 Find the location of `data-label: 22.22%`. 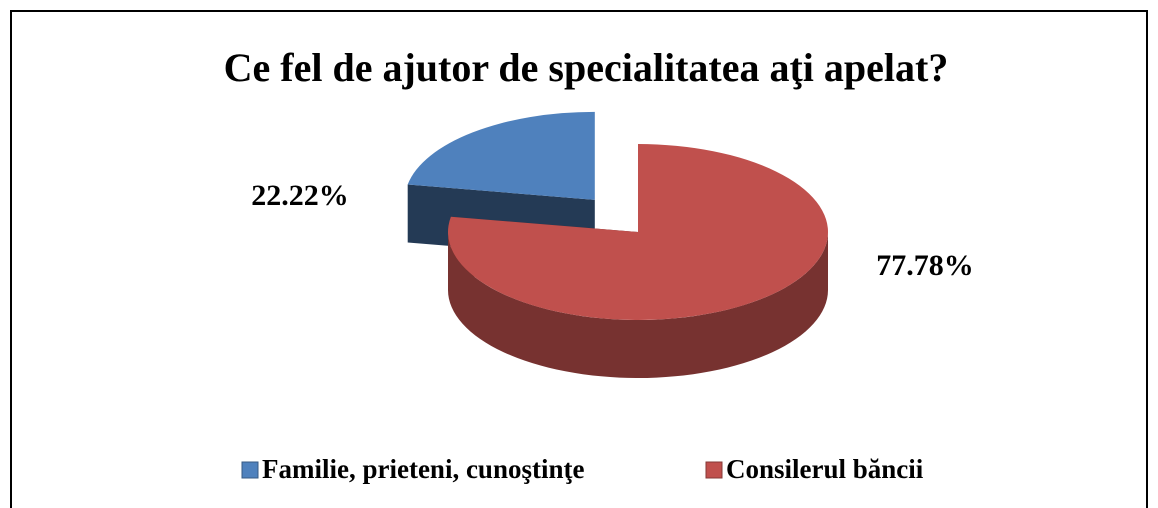

data-label: 22.22% is located at coordinates (300, 195).